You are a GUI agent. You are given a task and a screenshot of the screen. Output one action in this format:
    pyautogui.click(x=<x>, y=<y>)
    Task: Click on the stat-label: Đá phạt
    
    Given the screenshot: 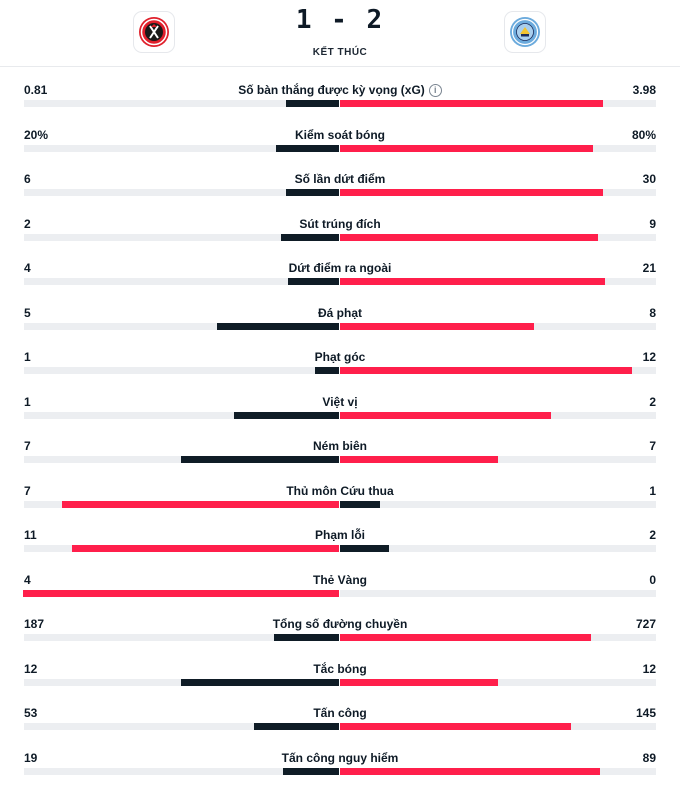 What is the action you would take?
    pyautogui.click(x=340, y=313)
    